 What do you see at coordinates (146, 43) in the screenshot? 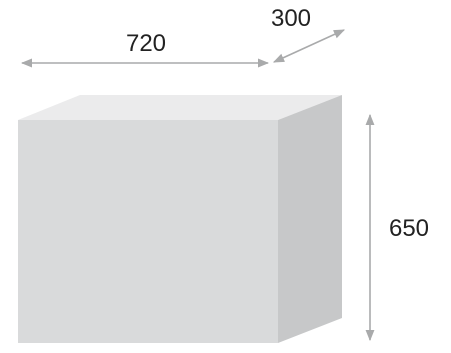
I see `width-dimension-label: 720` at bounding box center [146, 43].